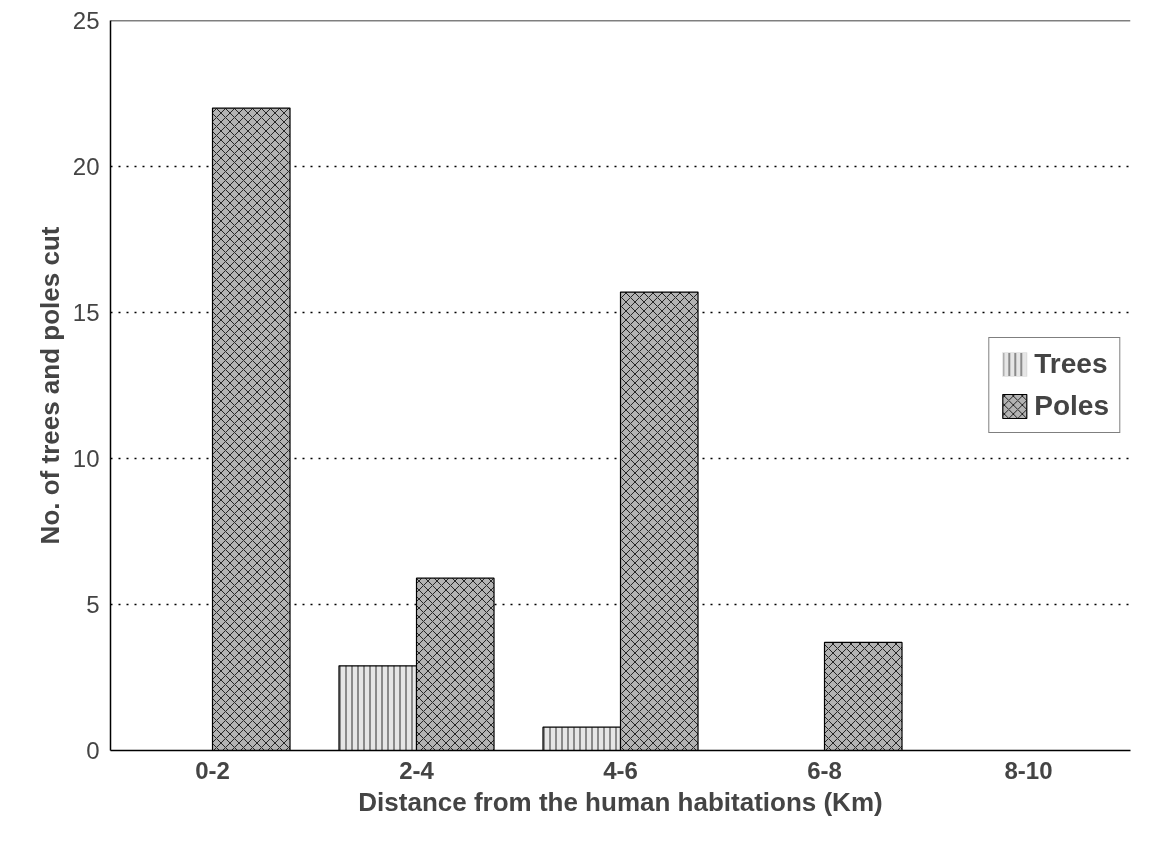  Describe the element at coordinates (86, 166) in the screenshot. I see `y-tick-label: 20` at that location.